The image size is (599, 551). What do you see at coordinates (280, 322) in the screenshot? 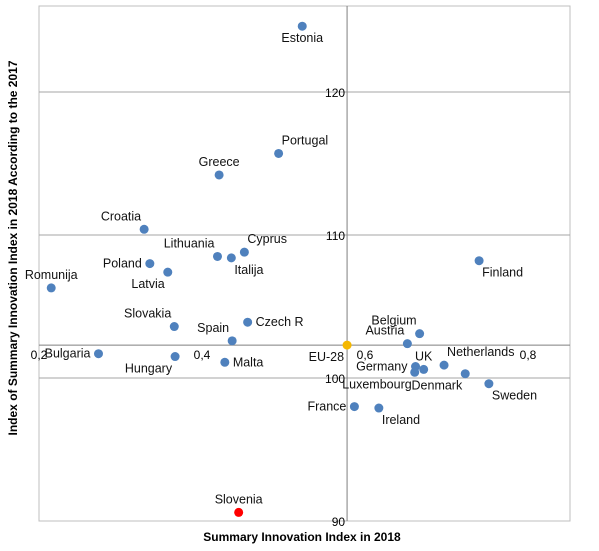
I see `point-label-czech-r: Czech R` at bounding box center [280, 322].